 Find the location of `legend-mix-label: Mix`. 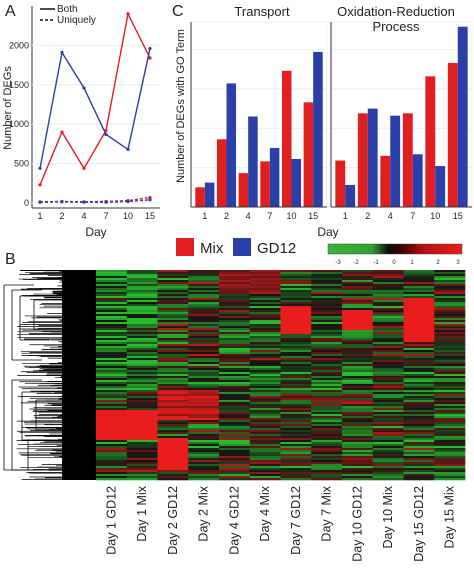

legend-mix-label: Mix is located at coordinates (212, 248).